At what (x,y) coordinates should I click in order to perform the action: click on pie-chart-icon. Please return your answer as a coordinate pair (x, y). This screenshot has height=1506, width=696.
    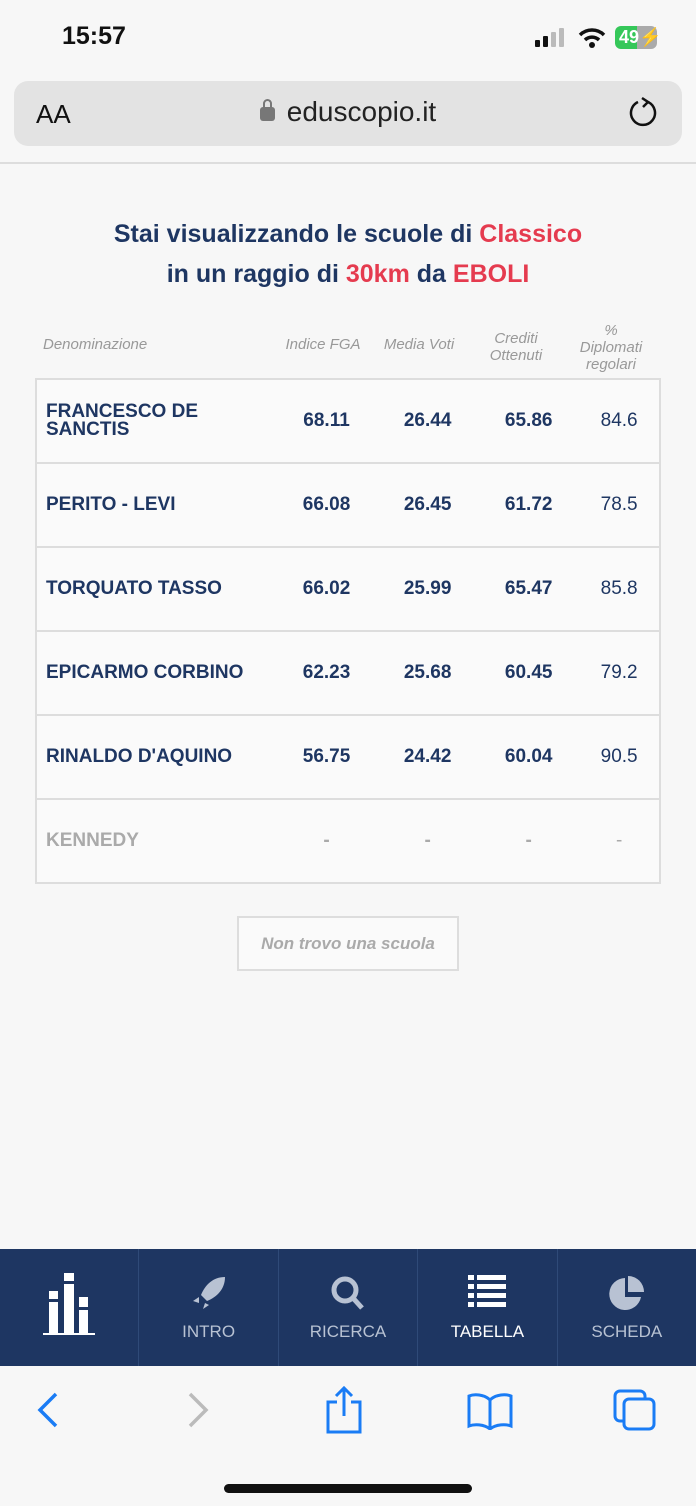
    Looking at the image, I should click on (626, 1293).